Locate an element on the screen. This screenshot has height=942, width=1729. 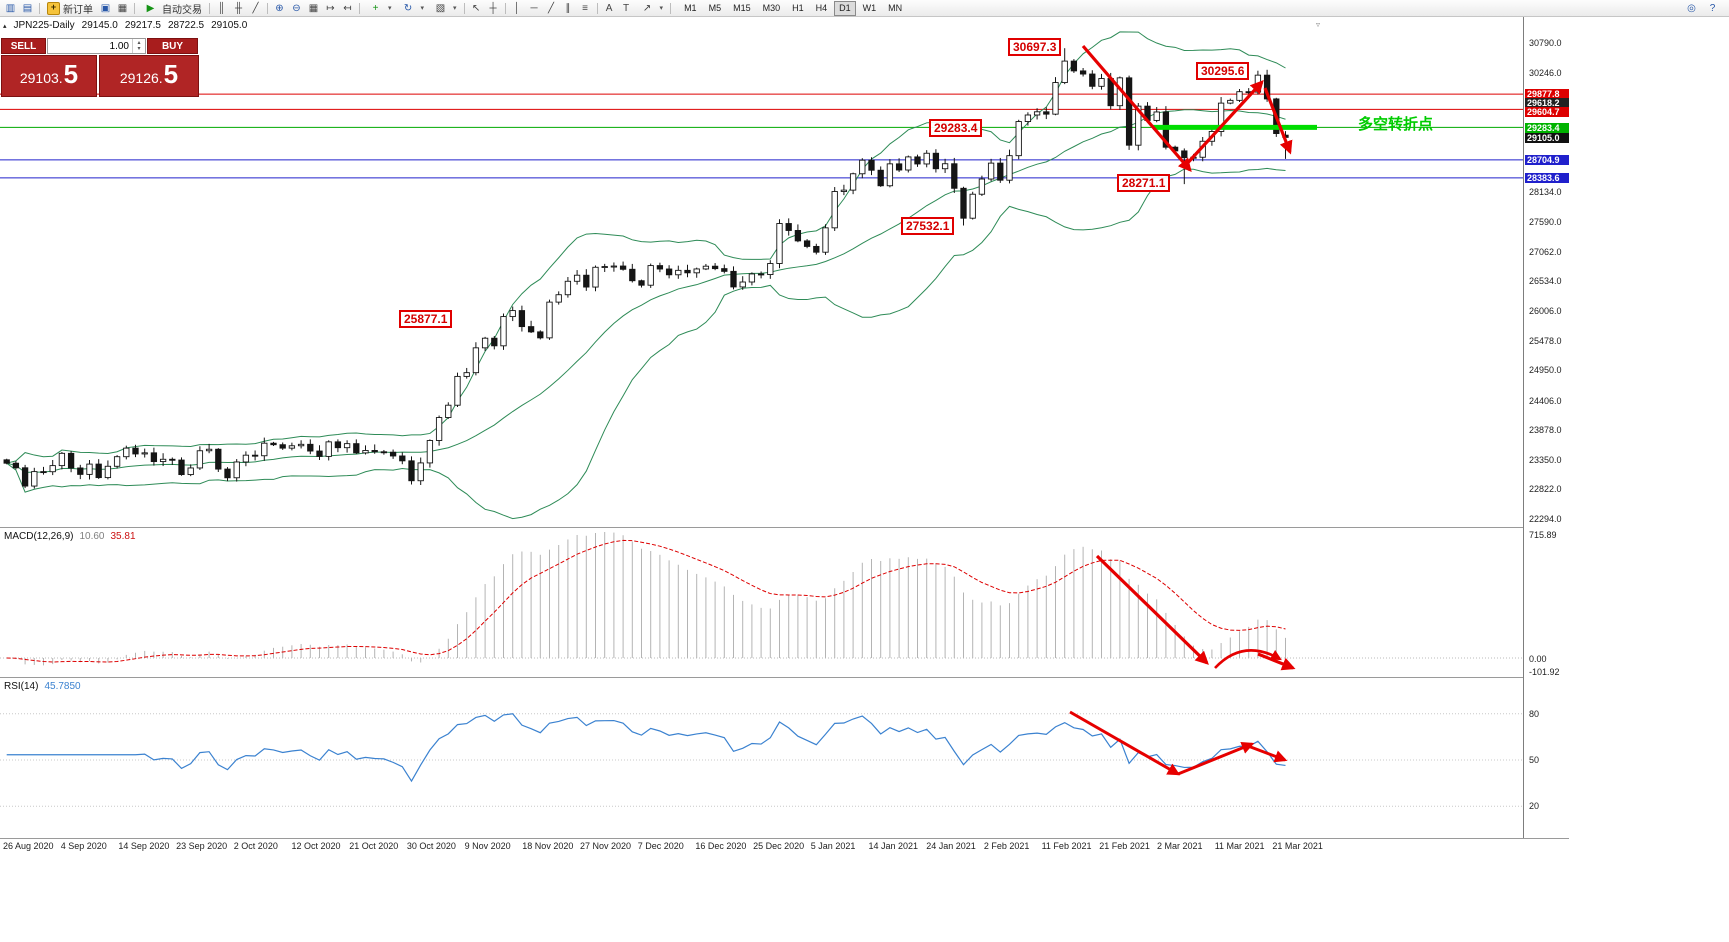
volume-up-button: ▴ is located at coordinates (139, 43).